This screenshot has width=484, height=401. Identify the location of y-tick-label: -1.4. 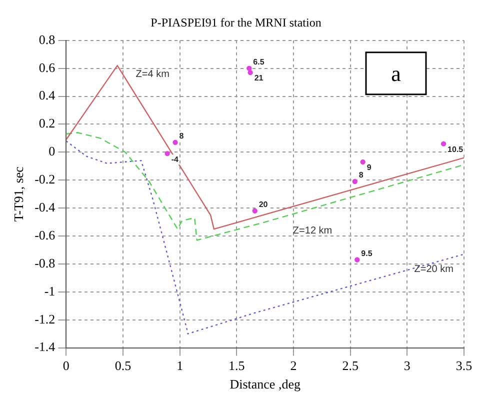
(45, 346).